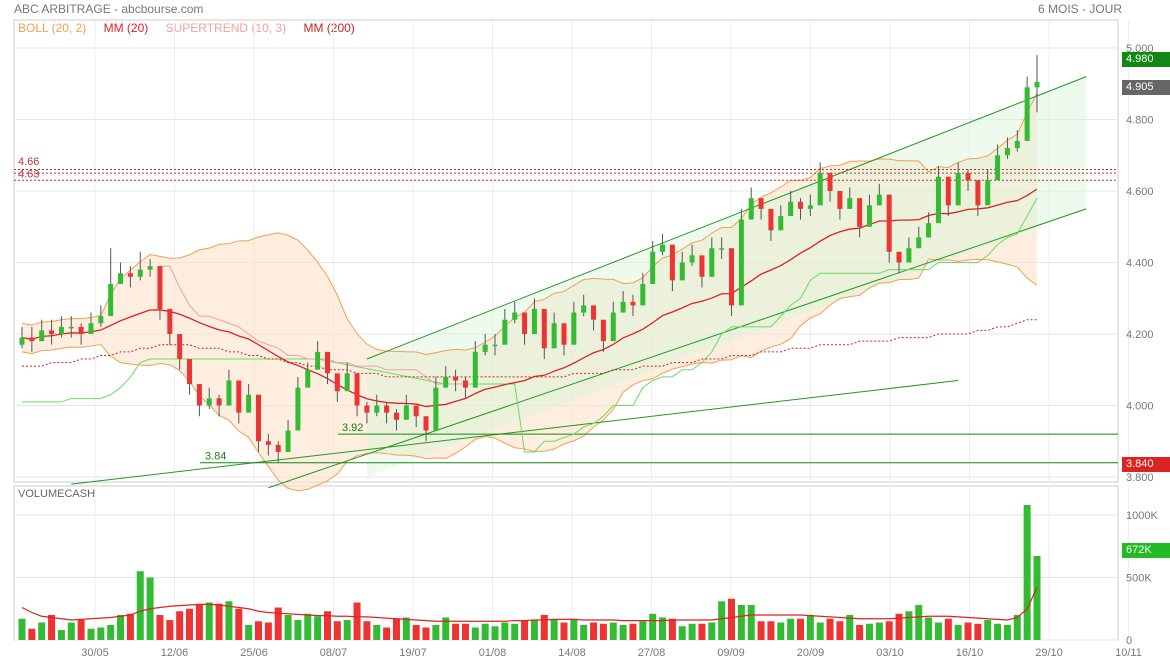 The image size is (1170, 662). Describe the element at coordinates (493, 653) in the screenshot. I see `x-tick-label: 01/08` at that location.